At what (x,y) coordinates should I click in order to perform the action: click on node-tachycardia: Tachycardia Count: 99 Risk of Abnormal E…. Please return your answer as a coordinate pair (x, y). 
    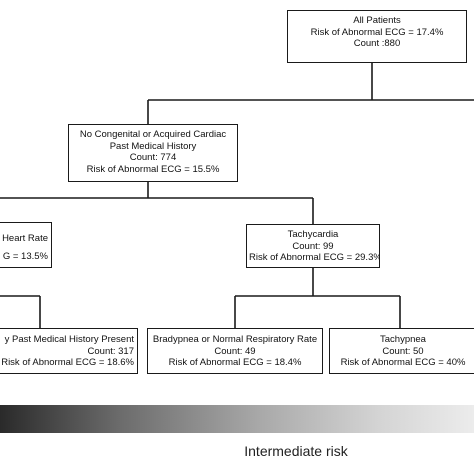
    Looking at the image, I should click on (313, 246).